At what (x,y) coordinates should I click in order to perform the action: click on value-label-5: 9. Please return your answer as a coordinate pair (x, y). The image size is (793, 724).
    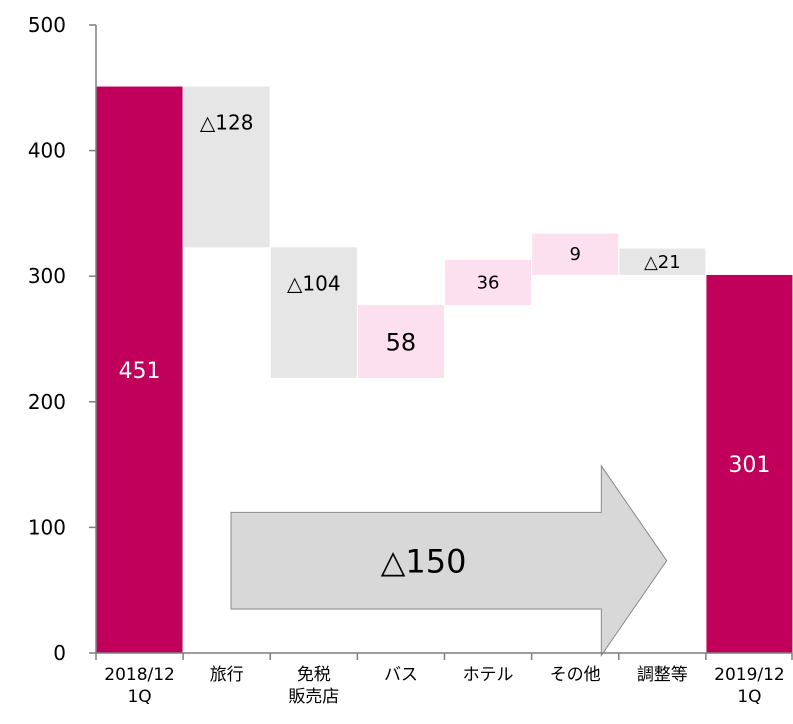
    Looking at the image, I should click on (574, 254).